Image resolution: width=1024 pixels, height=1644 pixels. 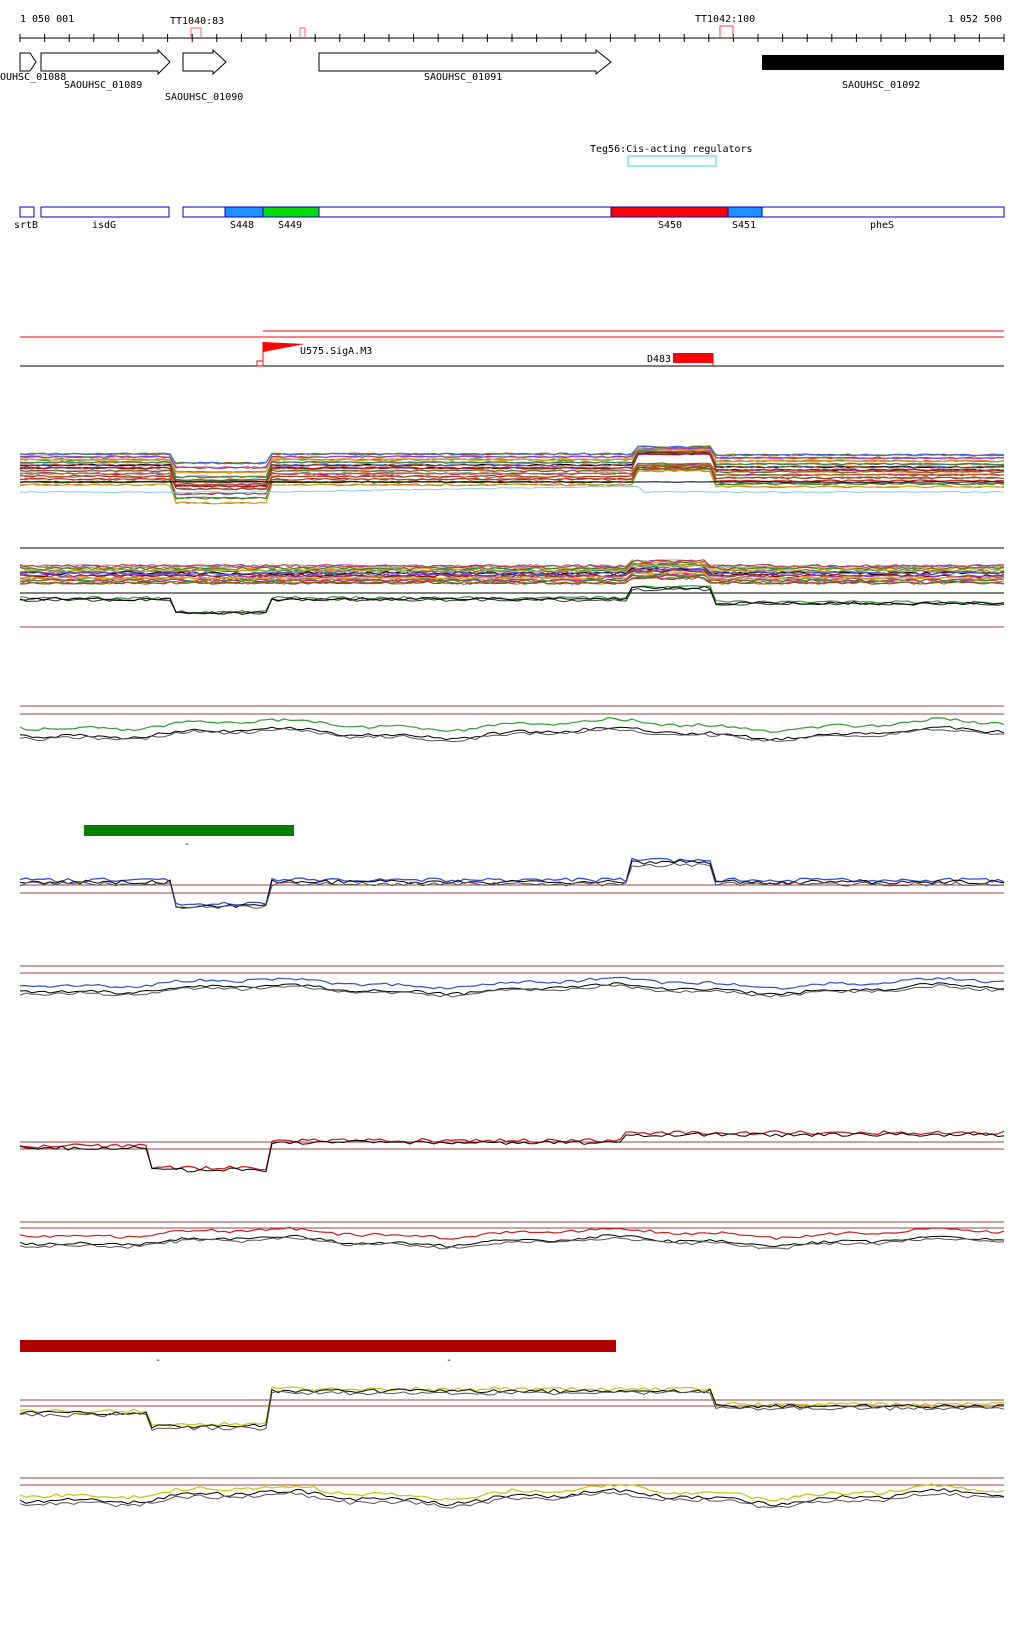 I want to click on ruler-start-label: 1 050 001, so click(x=47, y=19).